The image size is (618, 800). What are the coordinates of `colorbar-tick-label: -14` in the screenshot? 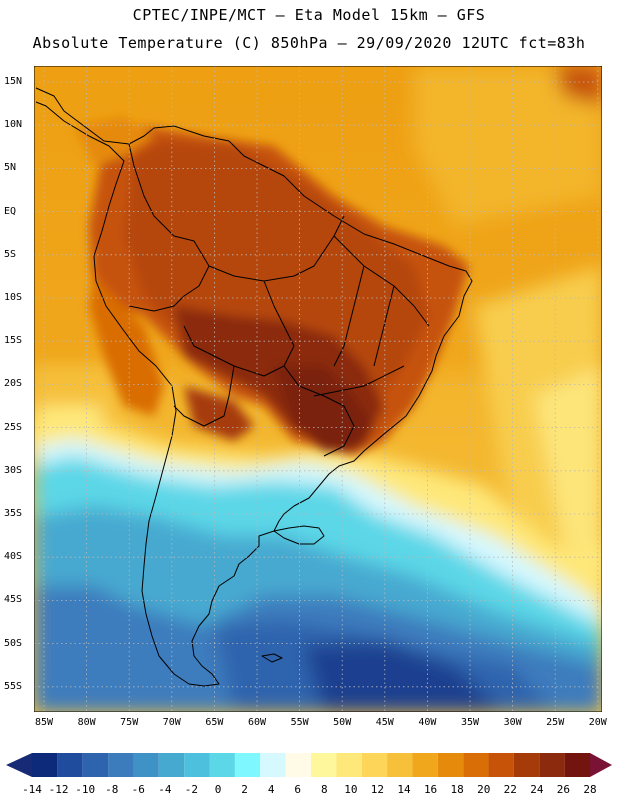 It's located at (32, 789).